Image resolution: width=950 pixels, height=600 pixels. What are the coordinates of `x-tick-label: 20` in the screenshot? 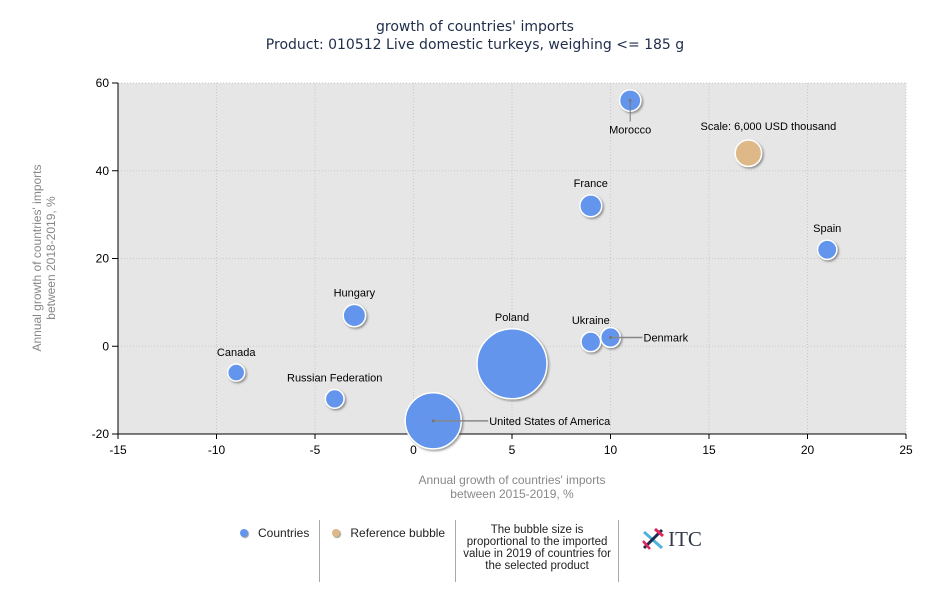 It's located at (808, 450).